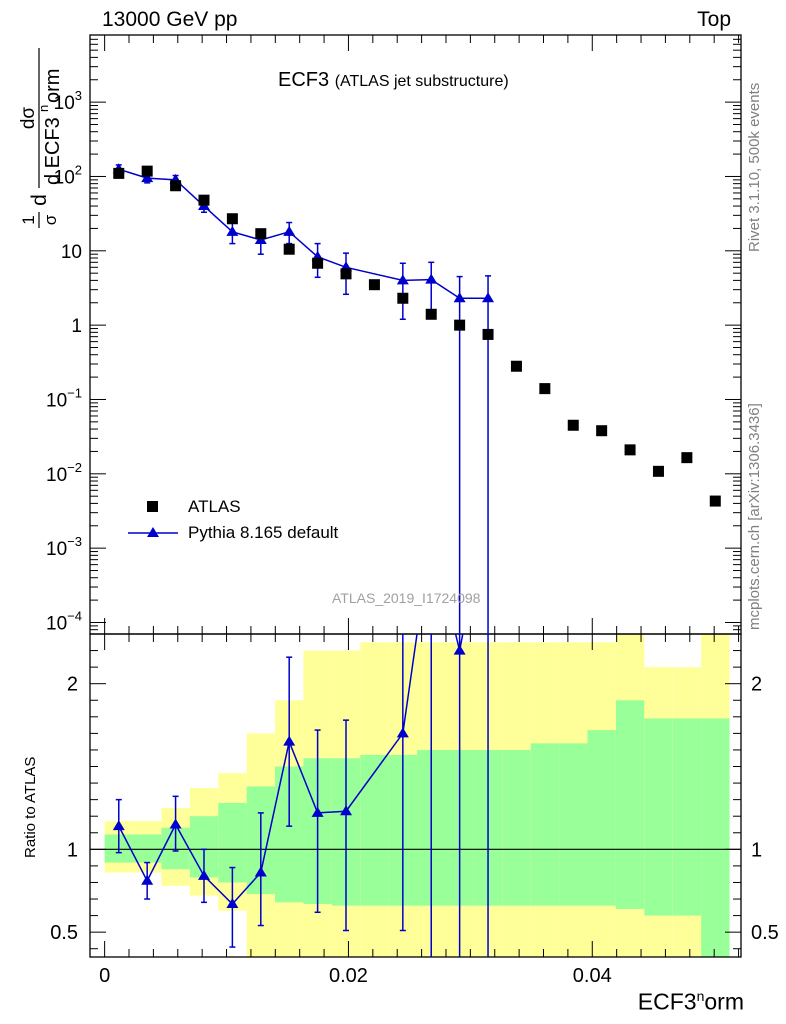 The width and height of the screenshot is (786, 1024). I want to click on y-axis-label-graphic: 1 σ d dσ d ECF3 n orm, so click(41, 138).